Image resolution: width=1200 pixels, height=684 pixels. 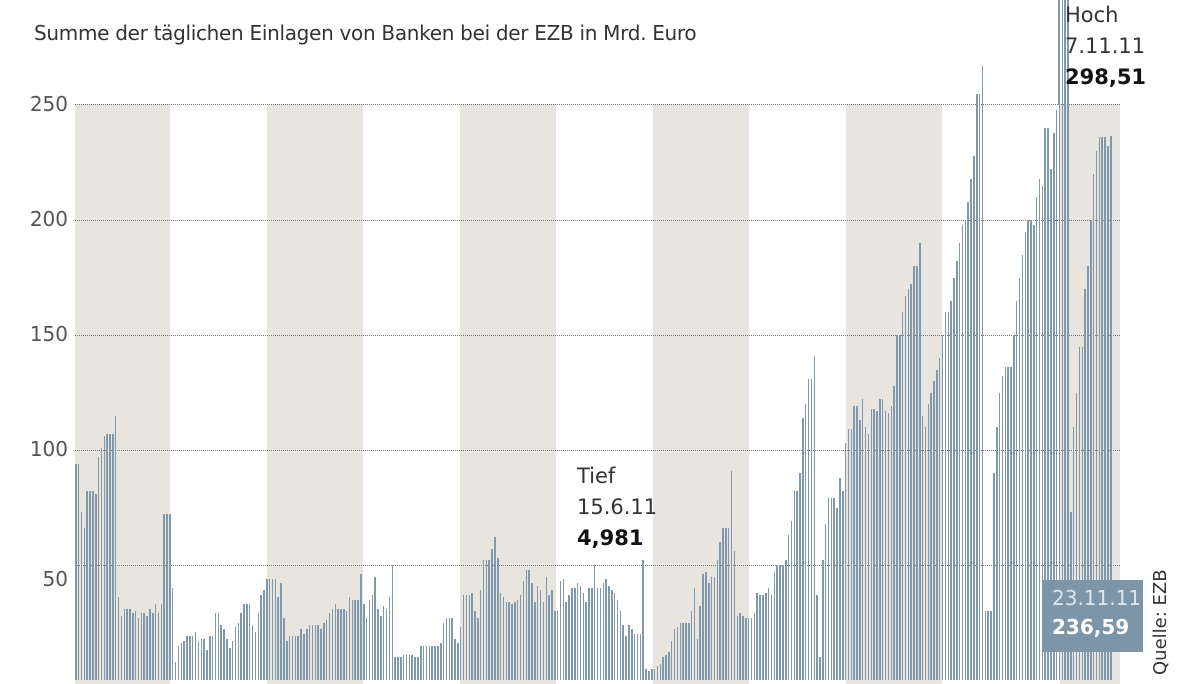 What do you see at coordinates (1092, 15) in the screenshot?
I see `high-label: Hoch` at bounding box center [1092, 15].